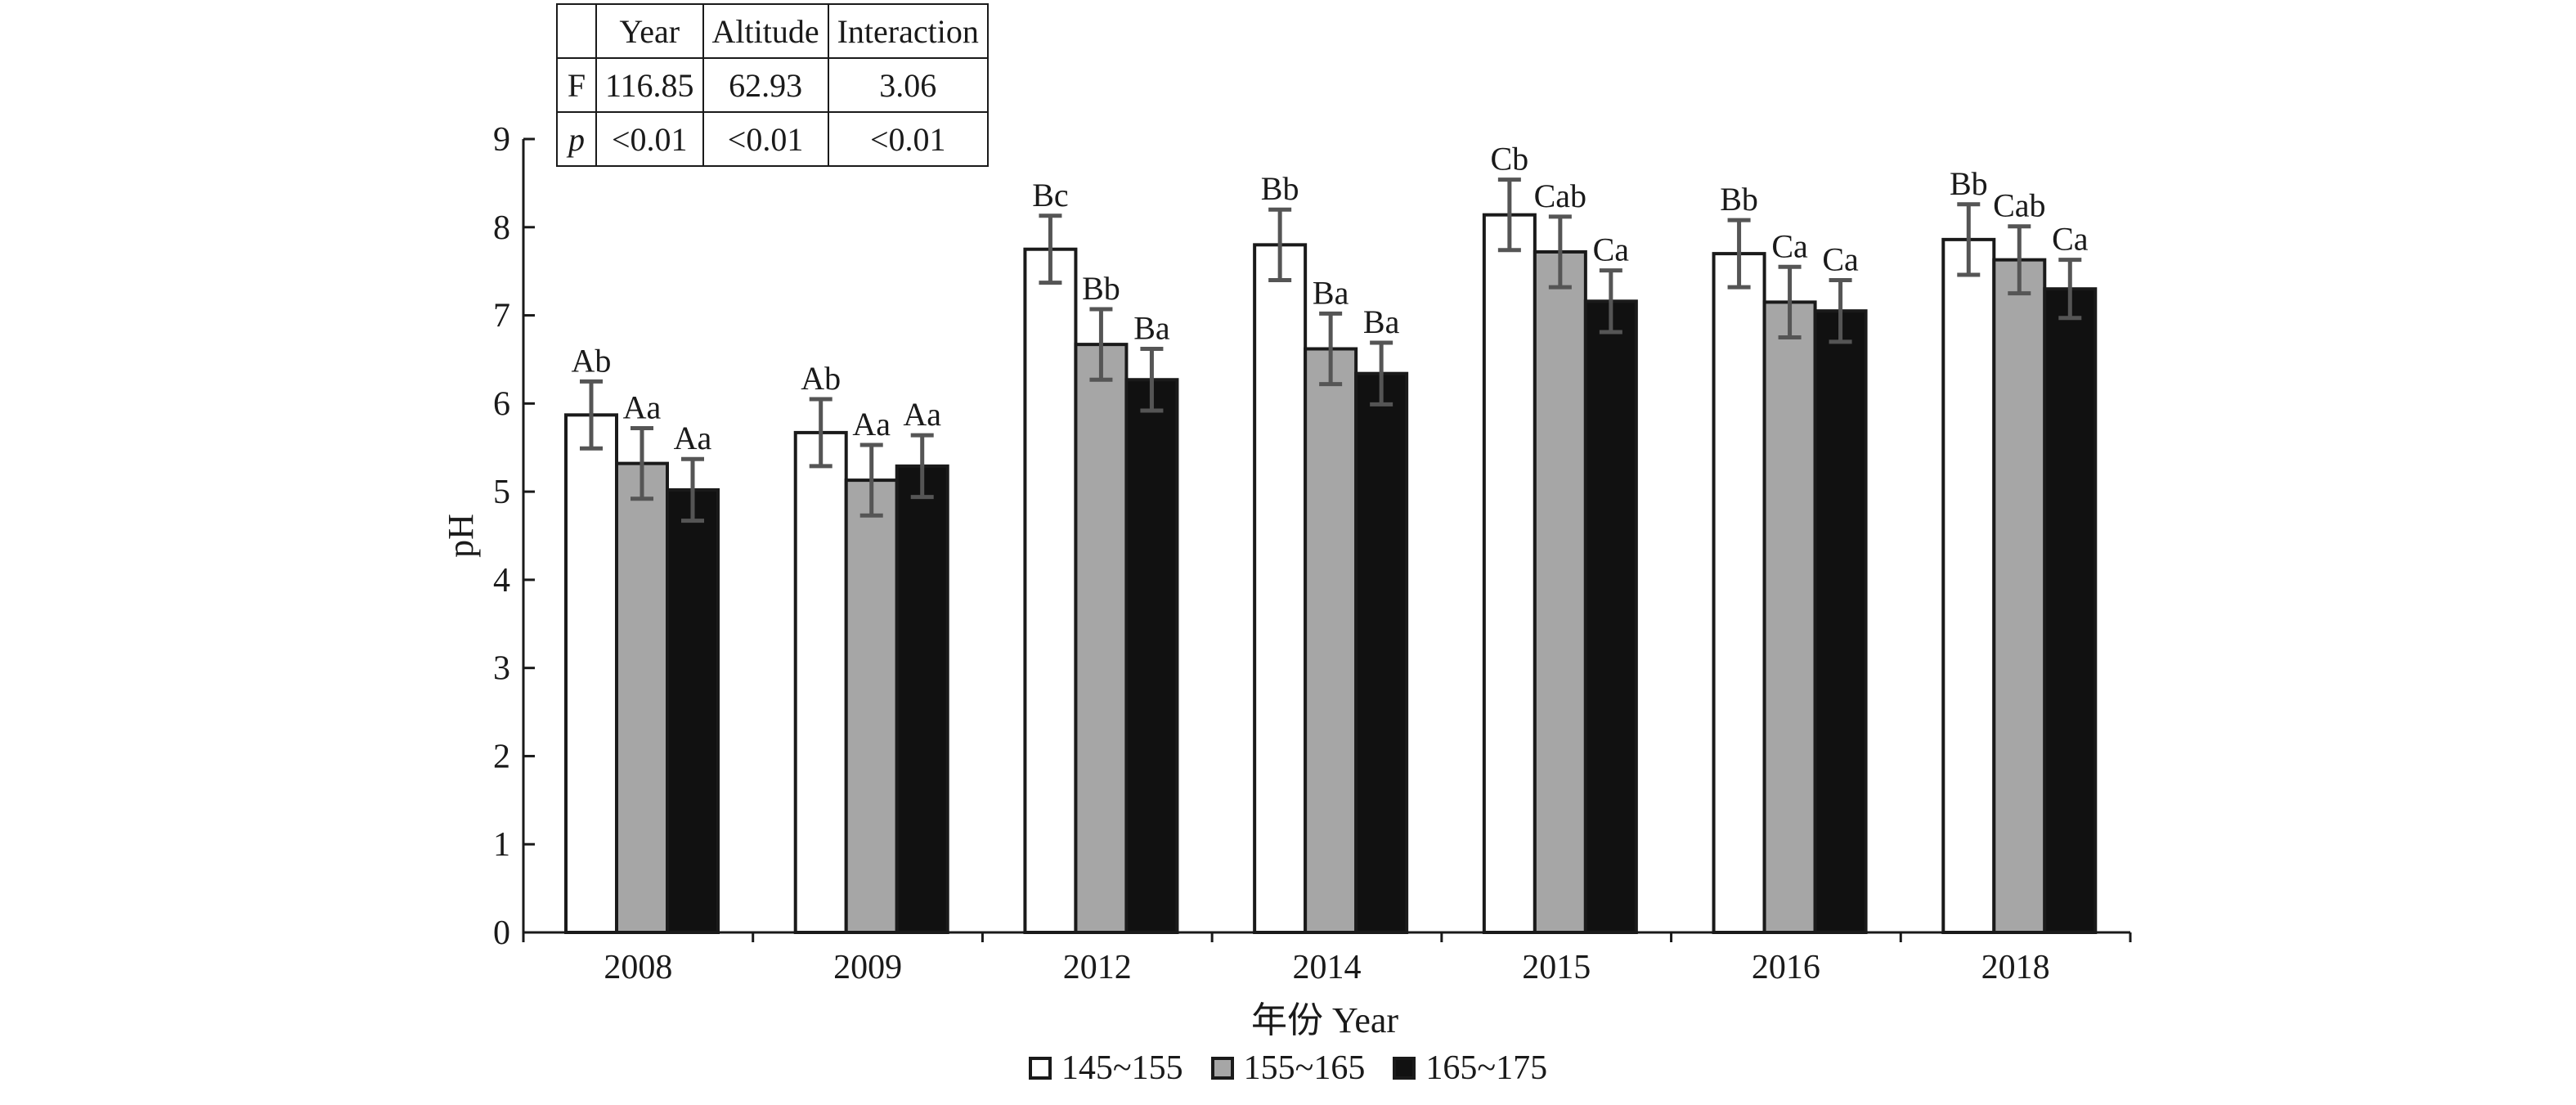  Describe the element at coordinates (501, 933) in the screenshot. I see `y-tick-label: 0` at that location.